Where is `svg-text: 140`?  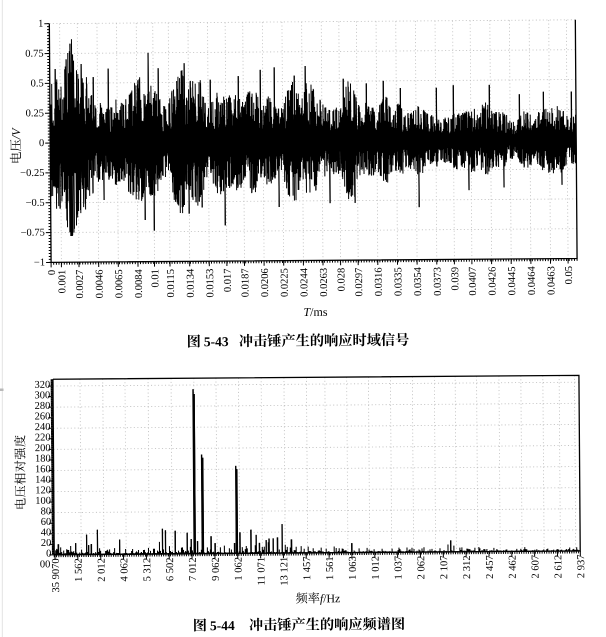
svg-text: 140 is located at coordinates (43, 480).